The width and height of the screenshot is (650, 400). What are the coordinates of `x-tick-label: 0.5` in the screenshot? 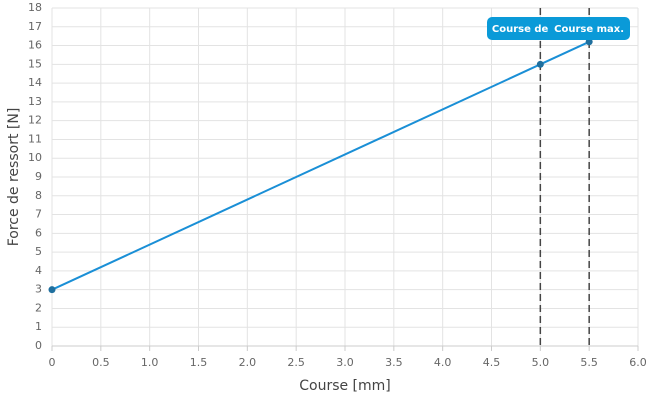 It's located at (101, 362).